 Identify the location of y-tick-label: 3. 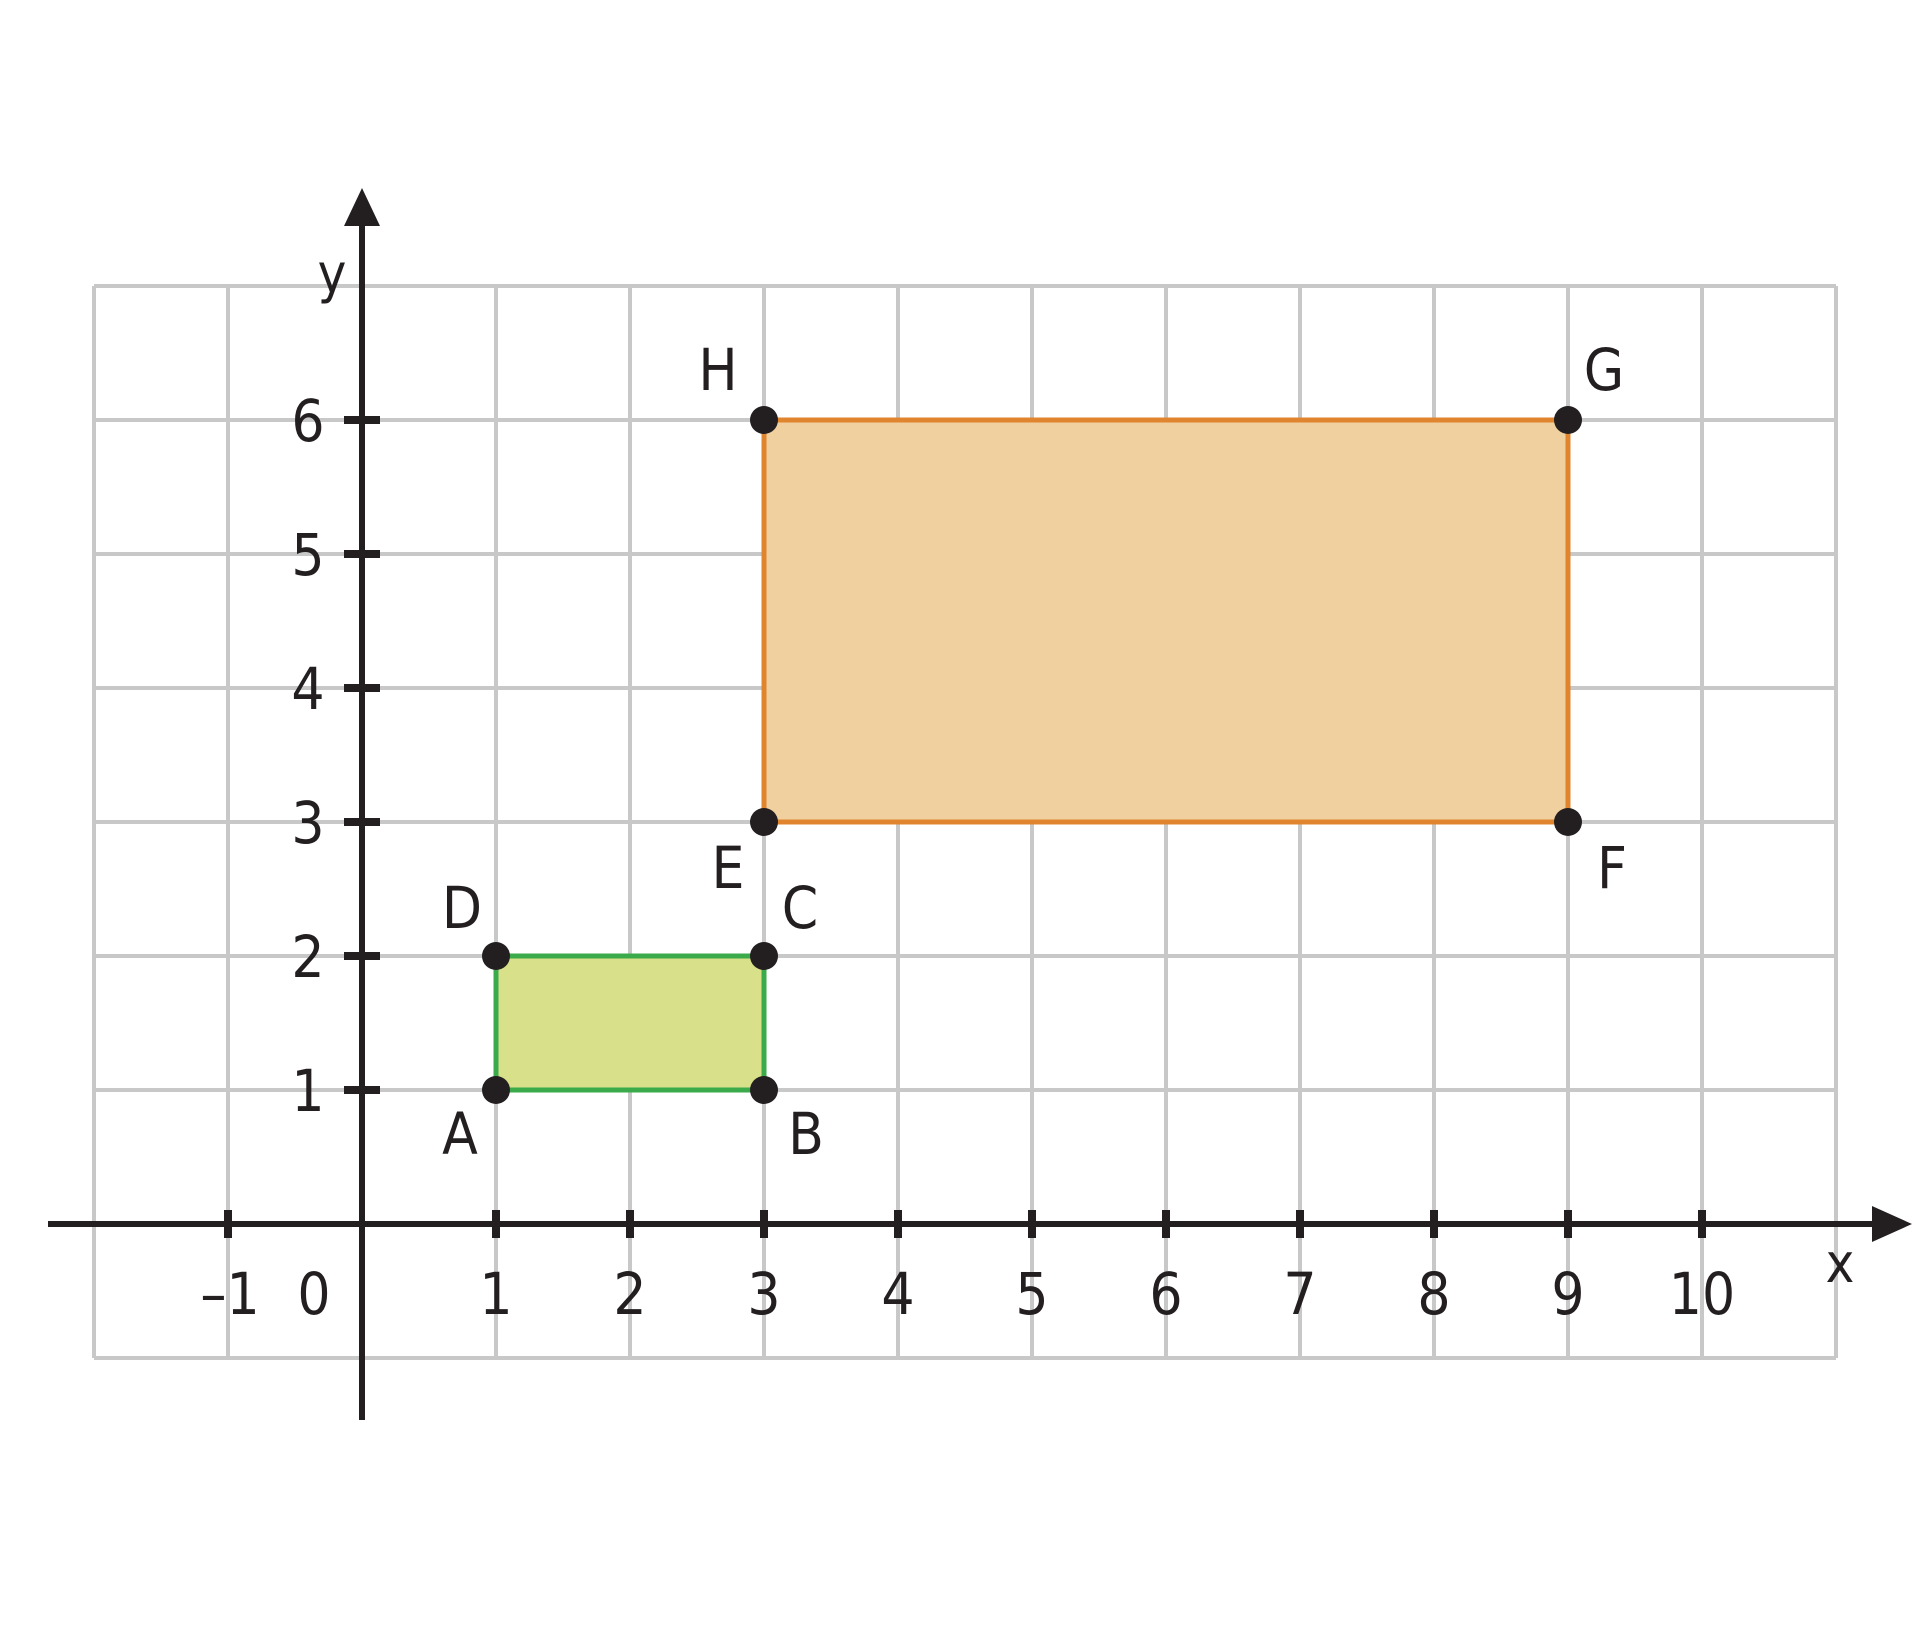
(307, 823).